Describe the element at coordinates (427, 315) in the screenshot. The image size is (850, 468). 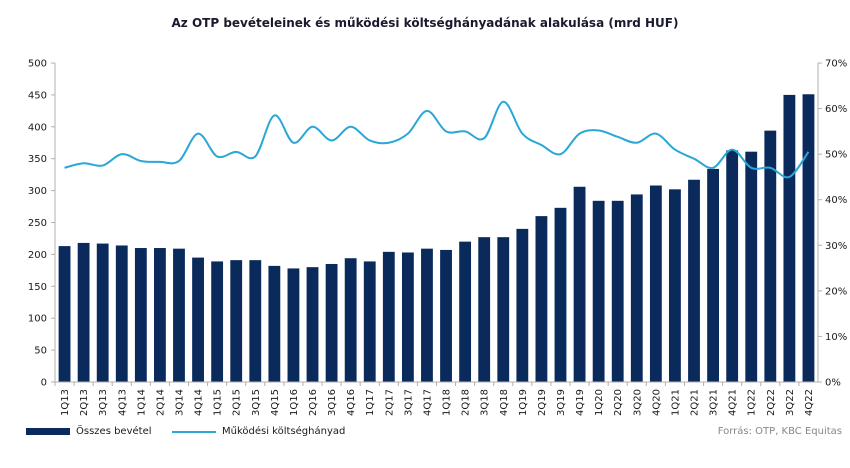
I see `bar-4Q17` at that location.